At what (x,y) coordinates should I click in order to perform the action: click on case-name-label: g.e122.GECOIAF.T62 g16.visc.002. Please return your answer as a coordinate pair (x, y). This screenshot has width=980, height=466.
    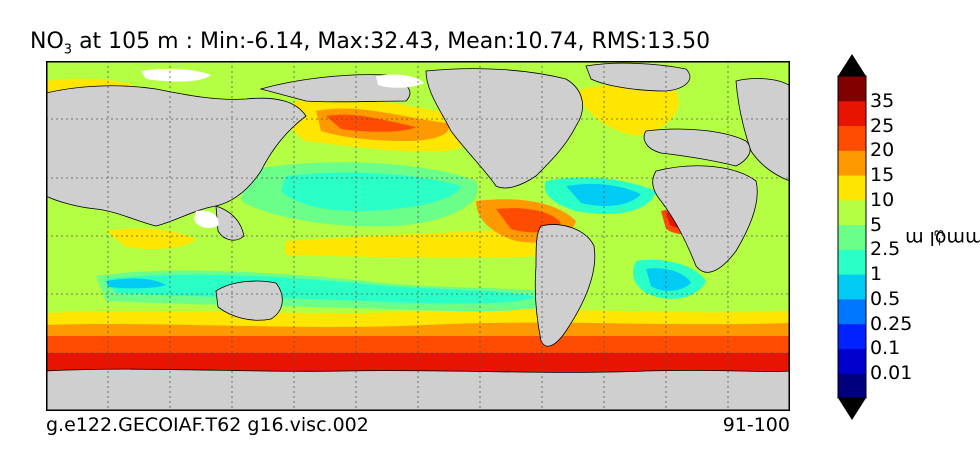
    Looking at the image, I should click on (207, 425).